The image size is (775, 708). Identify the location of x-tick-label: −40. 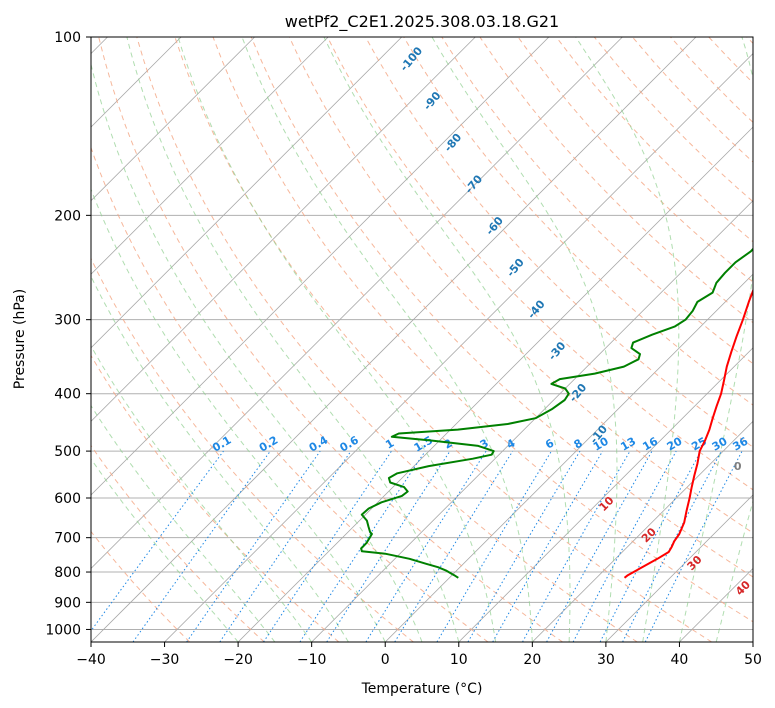
(91, 660).